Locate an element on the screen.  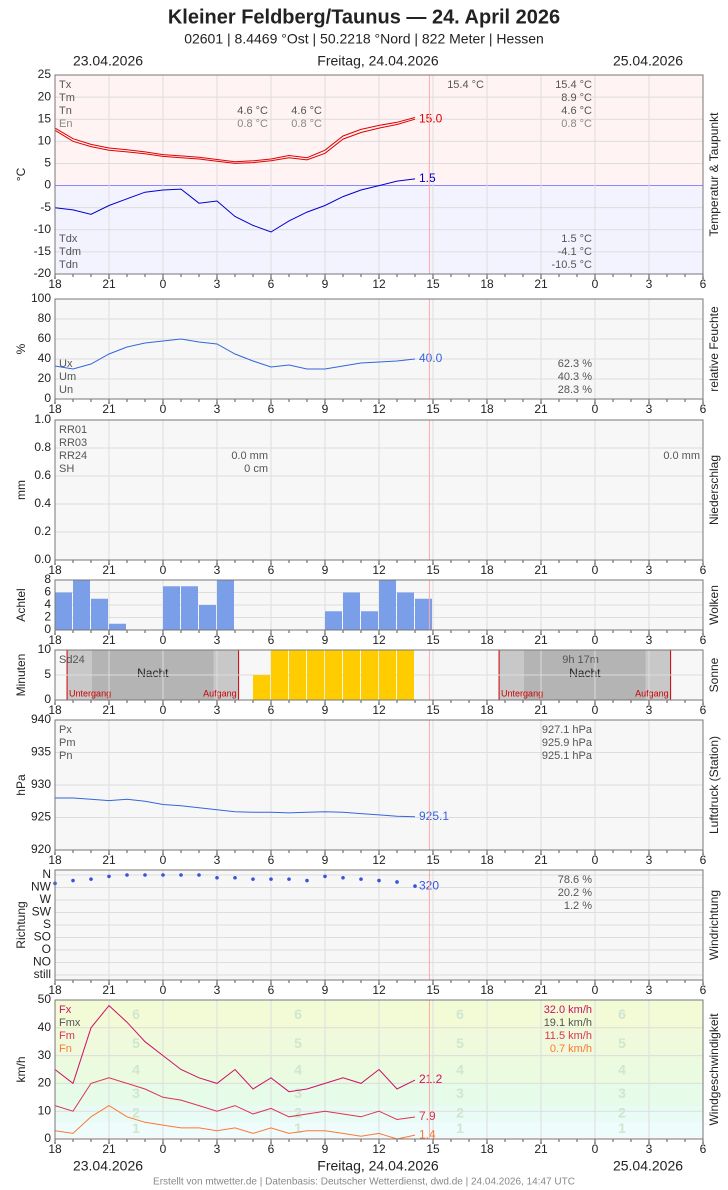
y-tick-label: NW is located at coordinates (41, 887).